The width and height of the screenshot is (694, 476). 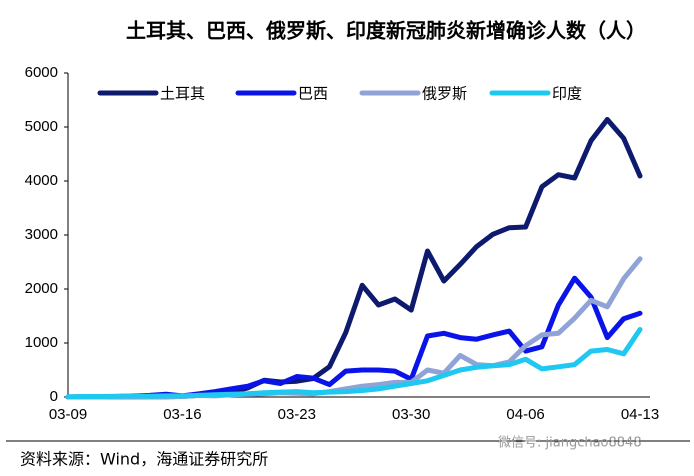 What do you see at coordinates (41, 288) in the screenshot?
I see `y-tick-label: 2000` at bounding box center [41, 288].